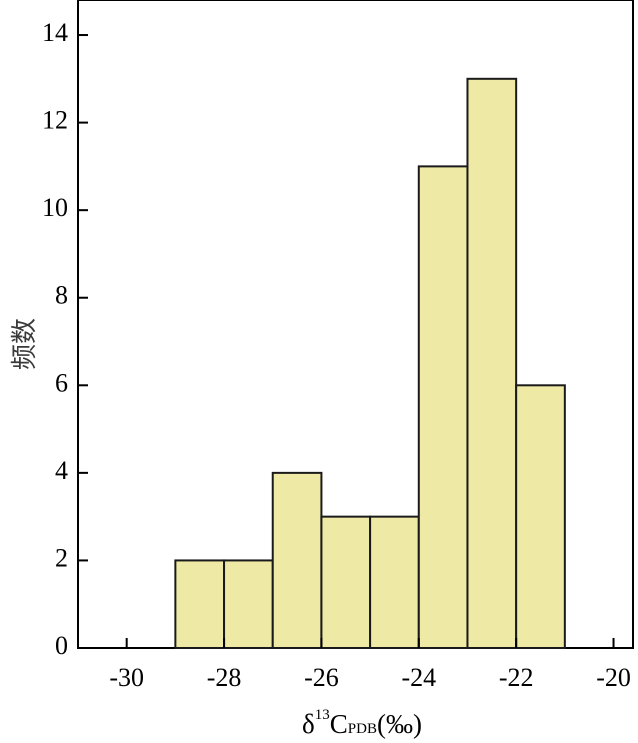  What do you see at coordinates (55, 120) in the screenshot?
I see `y-tick-label: 12` at bounding box center [55, 120].